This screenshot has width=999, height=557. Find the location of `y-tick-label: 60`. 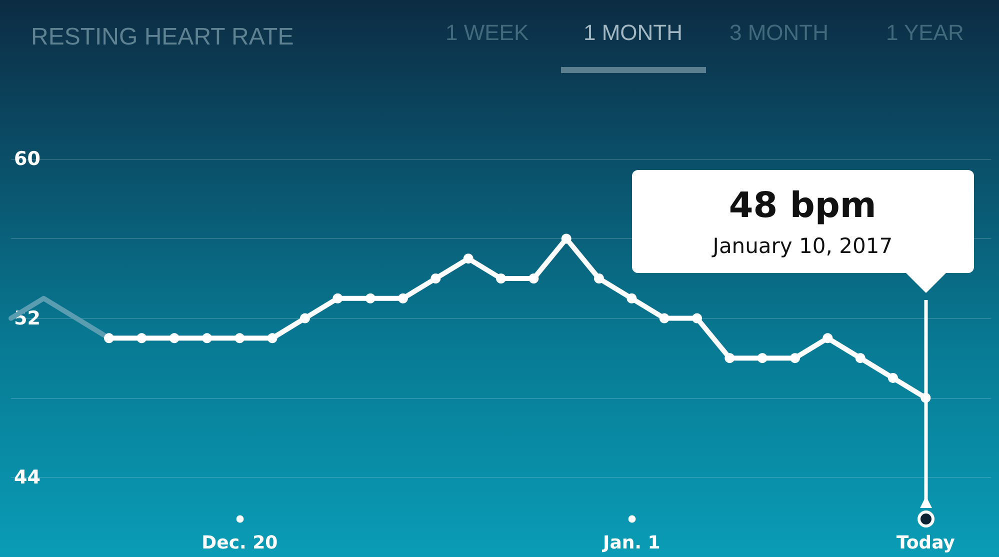

y-tick-label: 60 is located at coordinates (27, 159).